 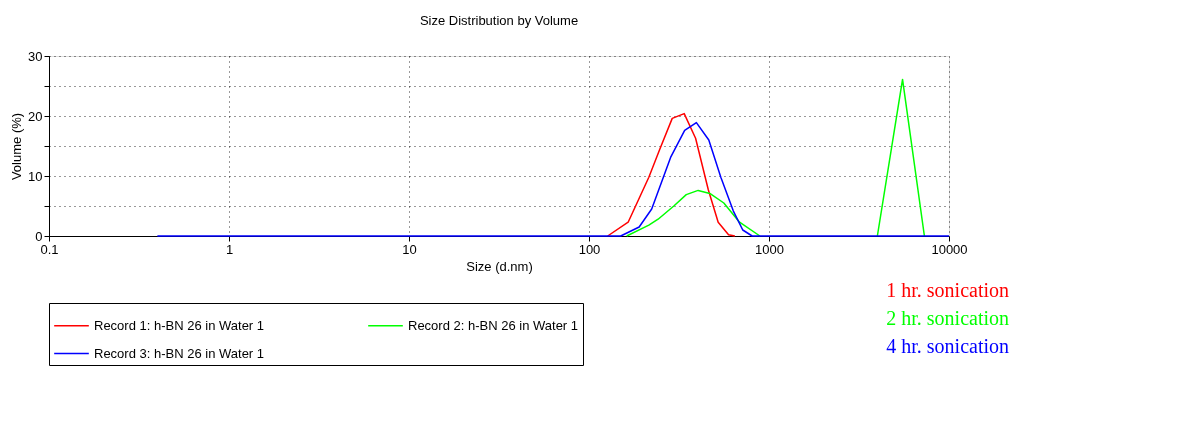 I want to click on x-tick-label: 10, so click(x=409, y=249).